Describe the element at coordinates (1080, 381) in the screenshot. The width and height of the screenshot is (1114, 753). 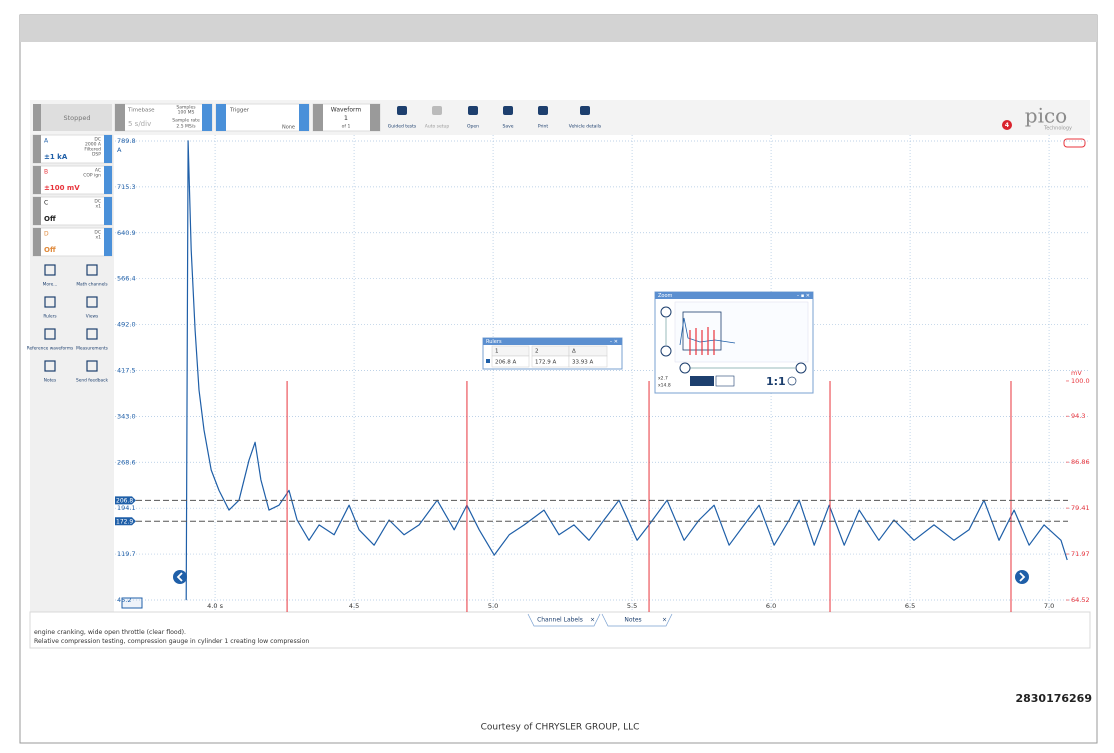
I see `y2-tick-label: 100.0` at that location.